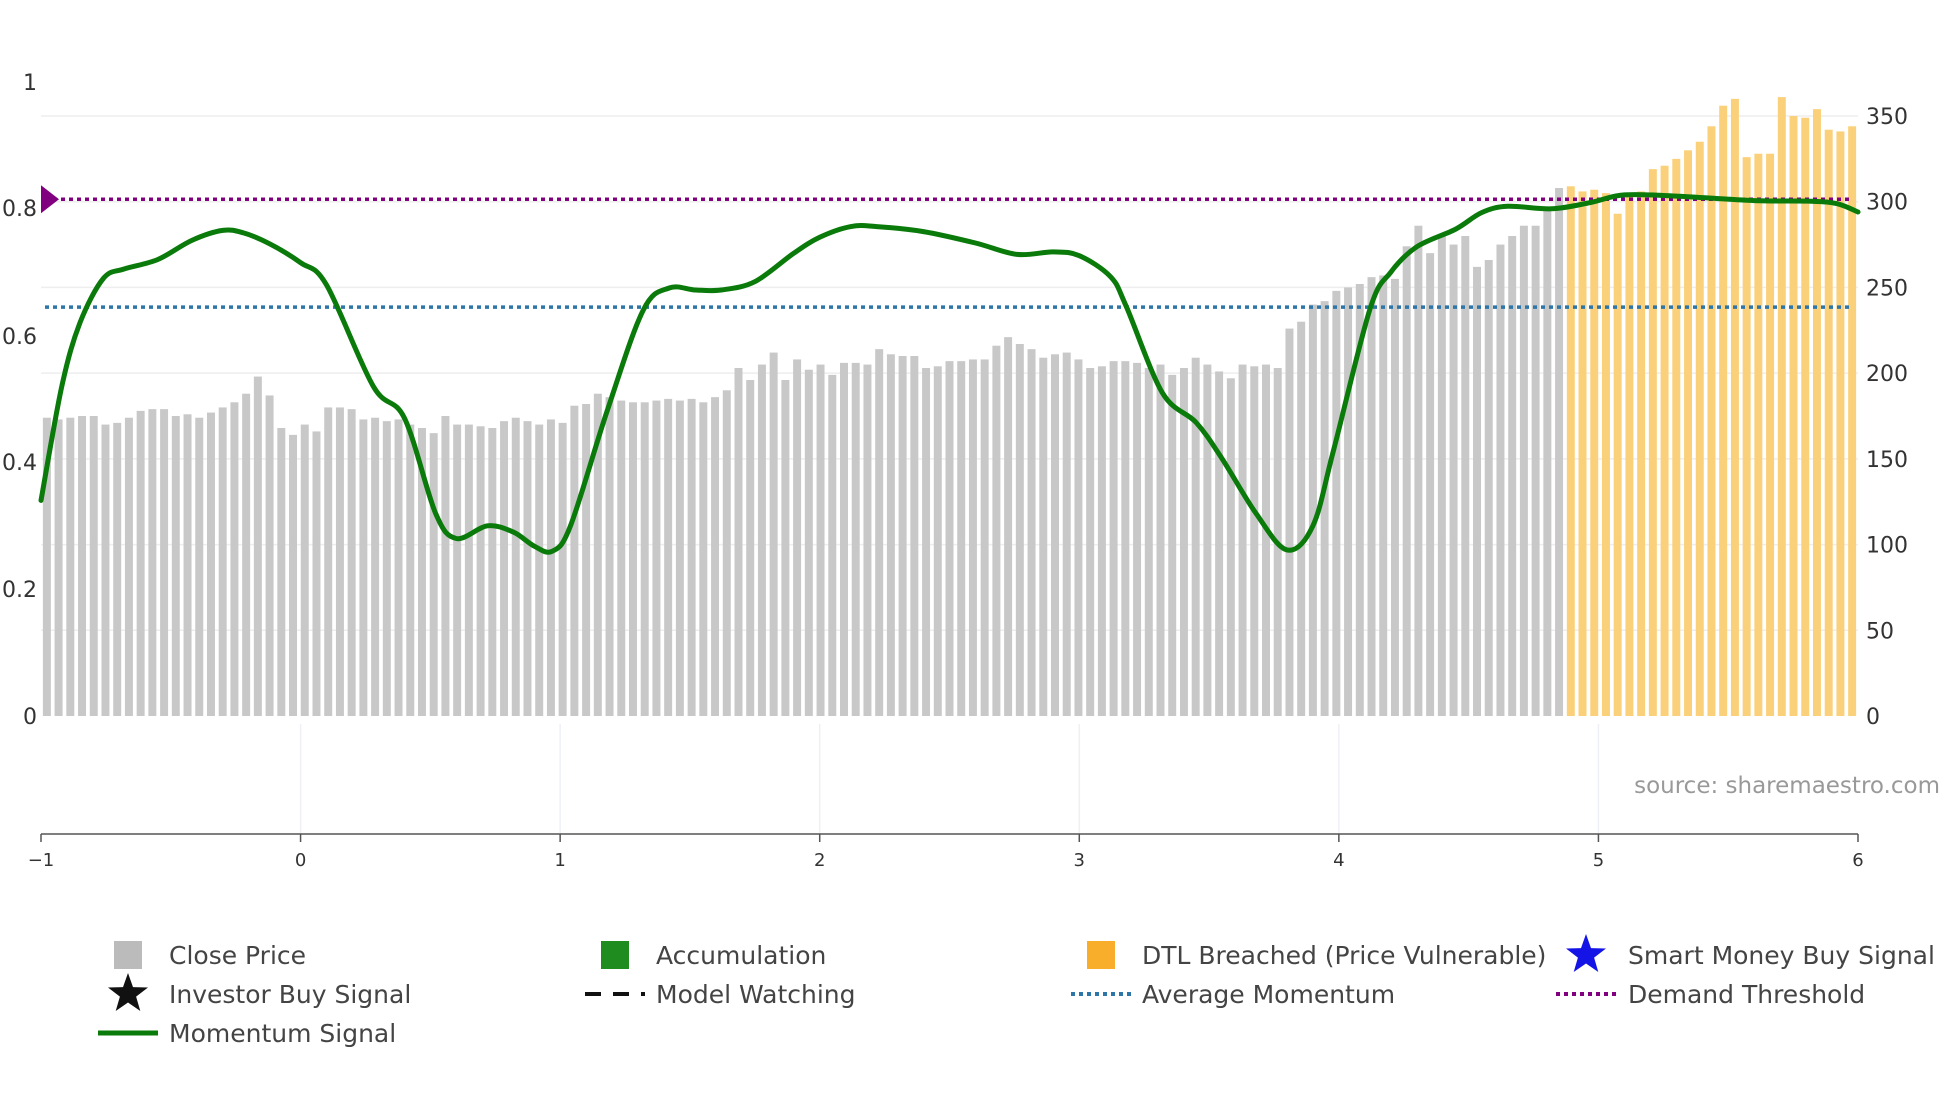  I want to click on legend-label: Smart Money Buy Signal, so click(1781, 955).